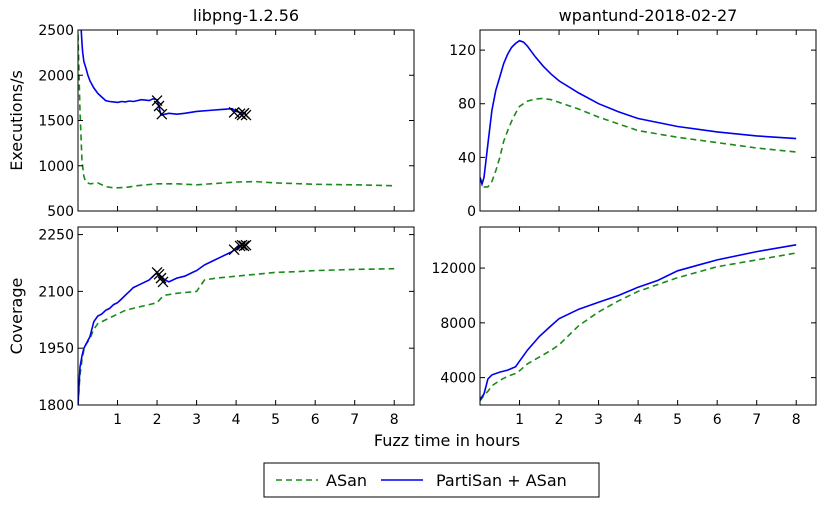 Image resolution: width=831 pixels, height=505 pixels. Describe the element at coordinates (16, 120) in the screenshot. I see `y-axis-label: Executions/s` at that location.